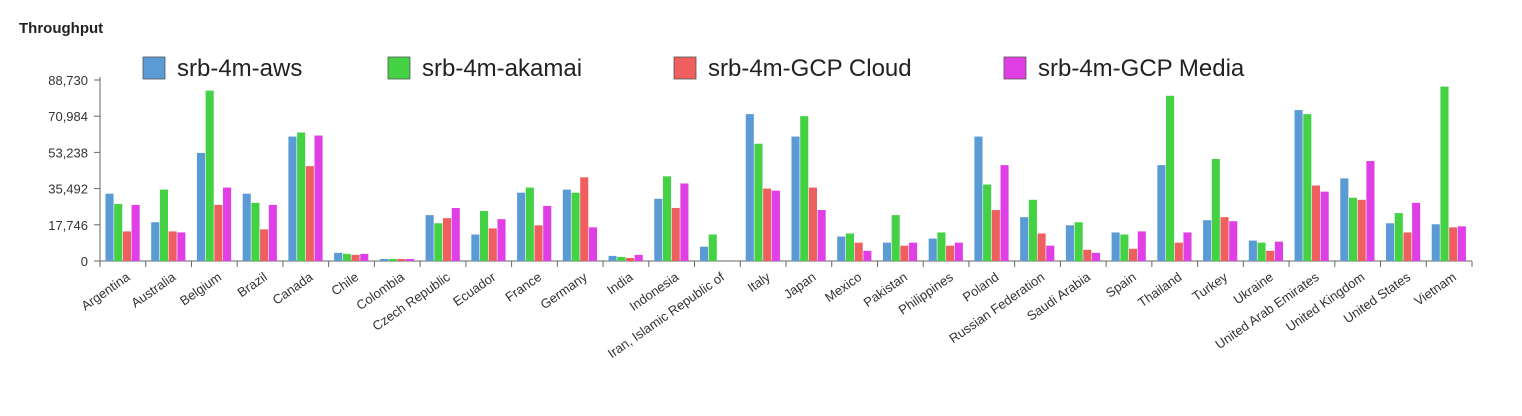  What do you see at coordinates (239, 68) in the screenshot?
I see `legend-label: srb-4m-aws` at bounding box center [239, 68].